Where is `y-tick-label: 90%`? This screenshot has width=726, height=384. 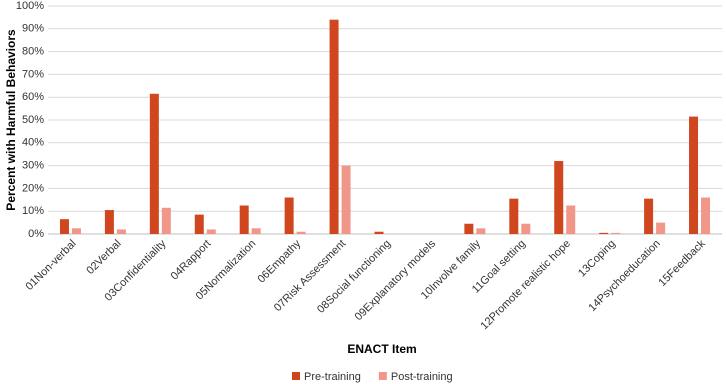
y-tick-label: 90% is located at coordinates (33, 29).